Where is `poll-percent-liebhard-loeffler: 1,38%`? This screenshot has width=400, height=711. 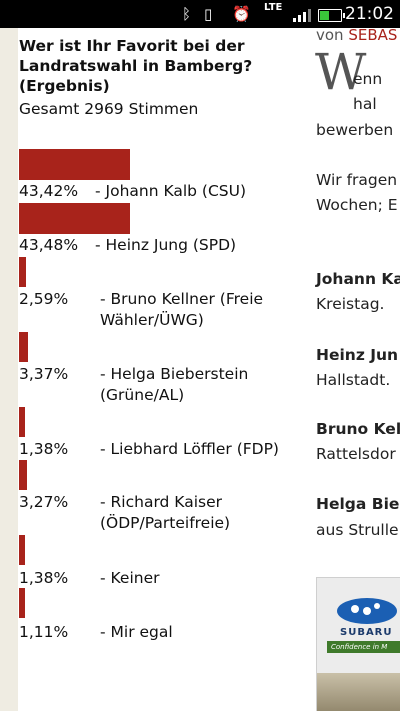
poll-percent-liebhard-loeffler: 1,38% is located at coordinates (44, 449).